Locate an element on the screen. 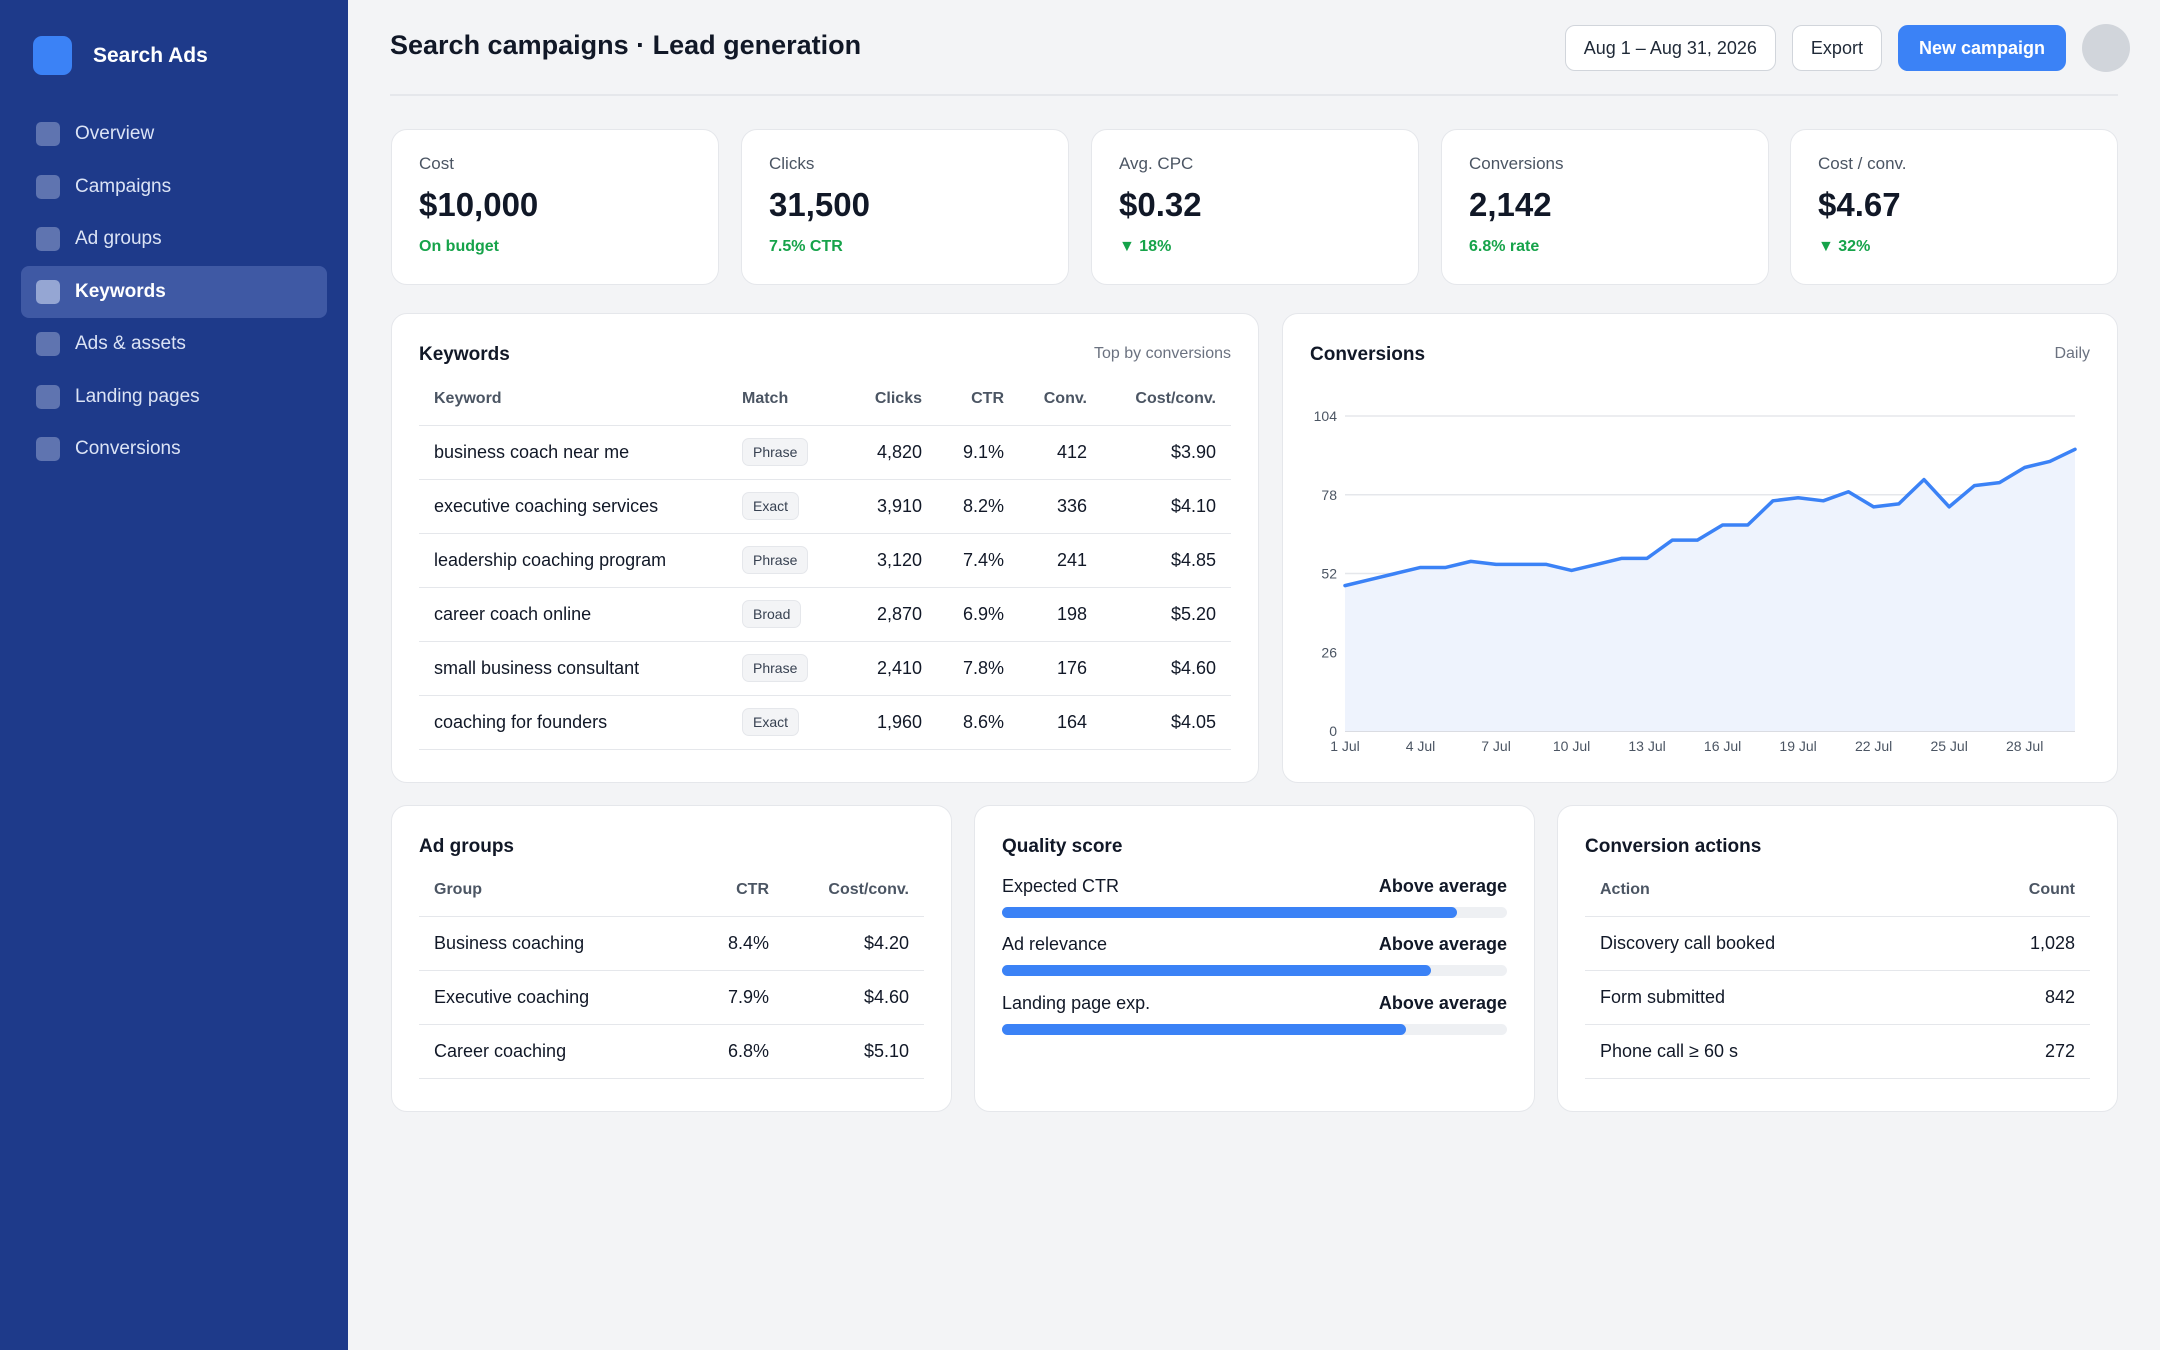 This screenshot has height=1350, width=2160. column-header-match: Match is located at coordinates (782, 399).